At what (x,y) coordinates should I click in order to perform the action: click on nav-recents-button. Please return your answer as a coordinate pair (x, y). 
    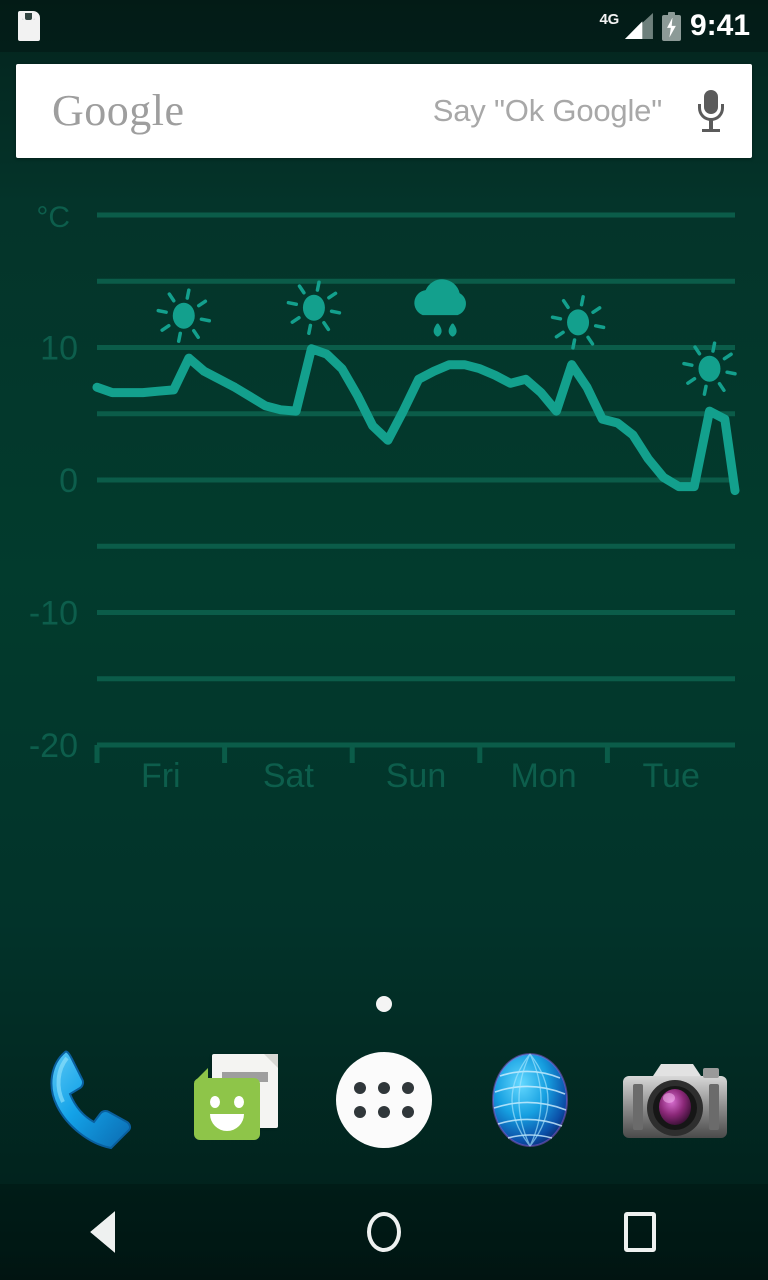
    Looking at the image, I should click on (640, 1232).